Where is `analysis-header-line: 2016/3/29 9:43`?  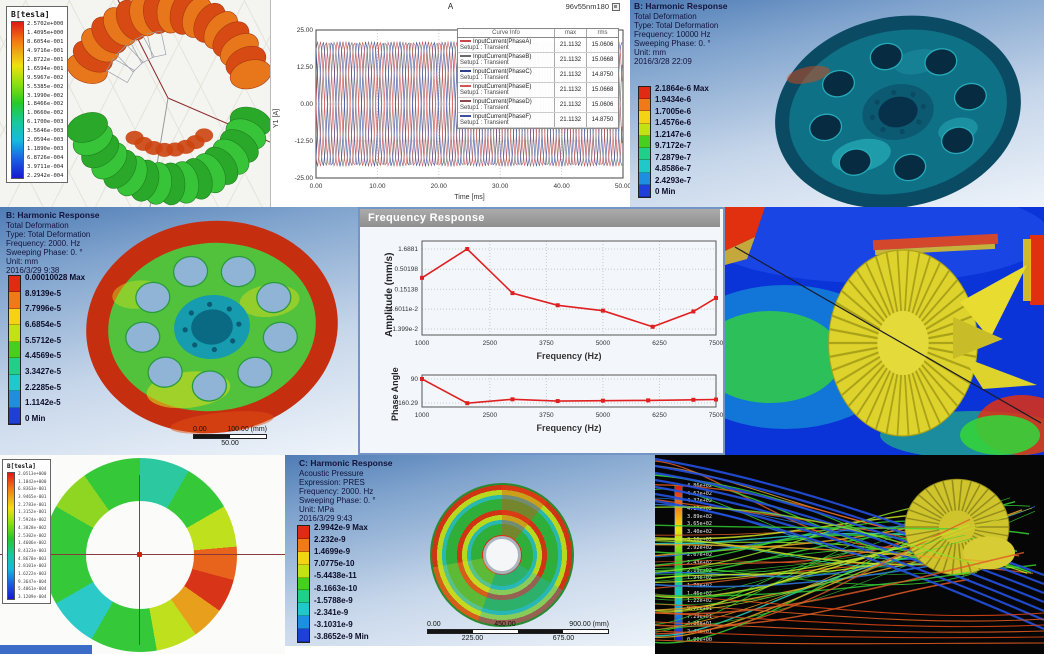
analysis-header-line: 2016/3/29 9:43 is located at coordinates (326, 518).